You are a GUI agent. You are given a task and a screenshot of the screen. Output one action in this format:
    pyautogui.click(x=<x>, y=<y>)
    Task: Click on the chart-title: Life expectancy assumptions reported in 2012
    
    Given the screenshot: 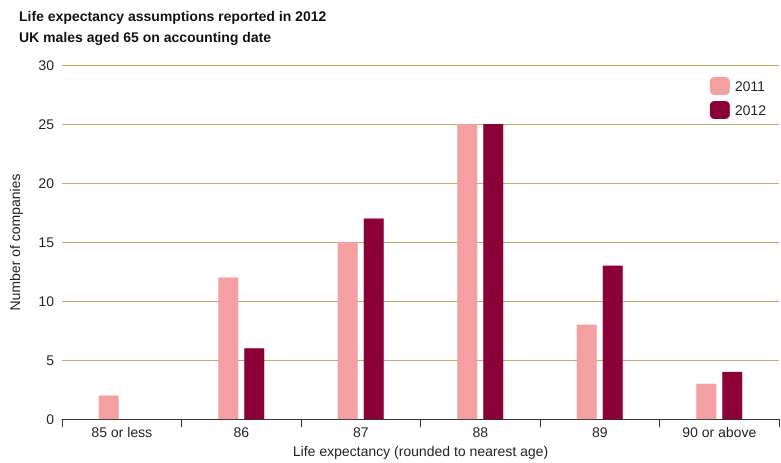 What is the action you would take?
    pyautogui.click(x=173, y=16)
    